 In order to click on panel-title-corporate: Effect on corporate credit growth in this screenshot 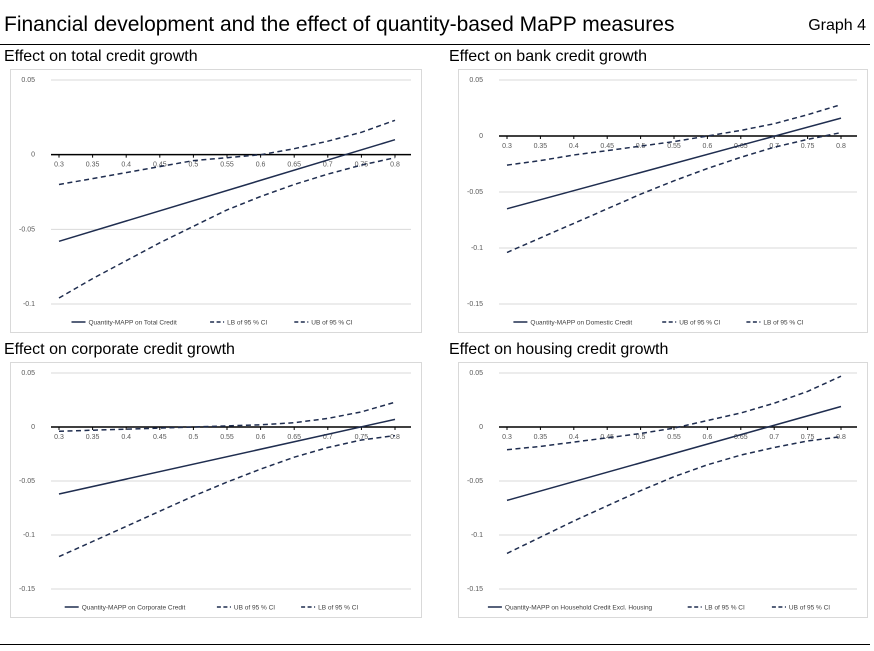, I will do `click(119, 349)`.